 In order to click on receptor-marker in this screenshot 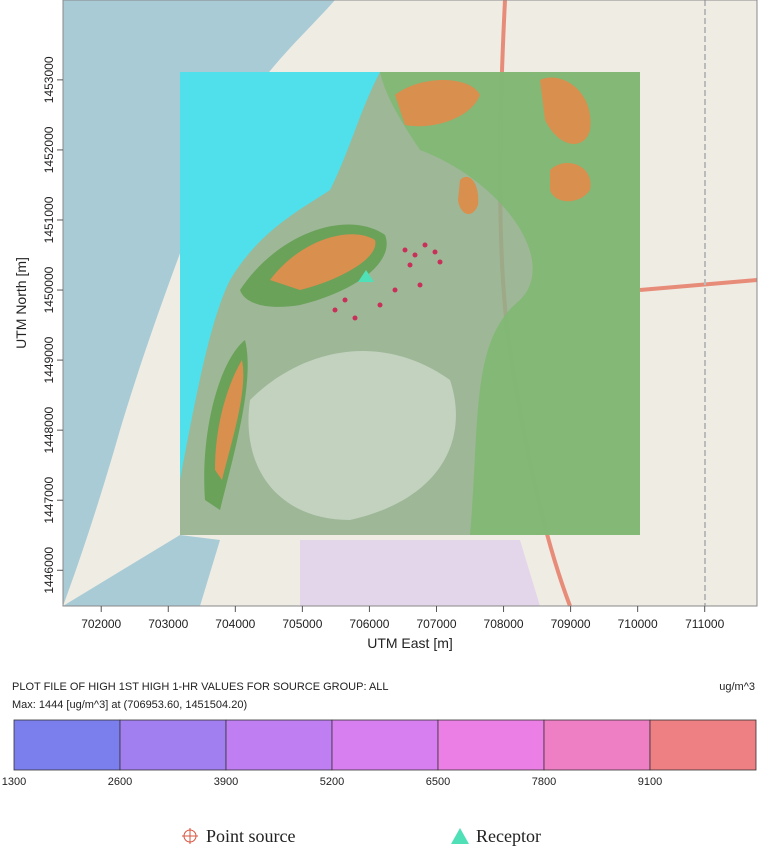, I will do `click(366, 276)`.